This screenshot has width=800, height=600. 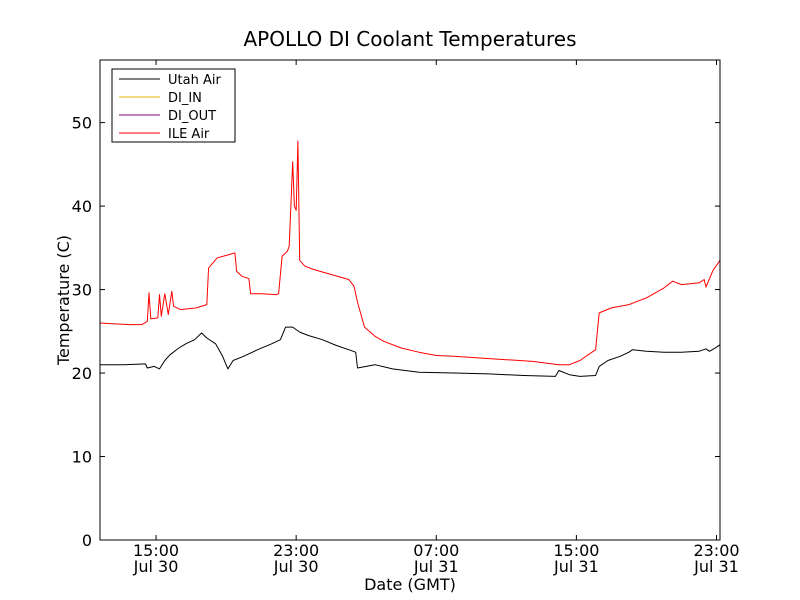 I want to click on y-tick-label: 10, so click(x=82, y=457).